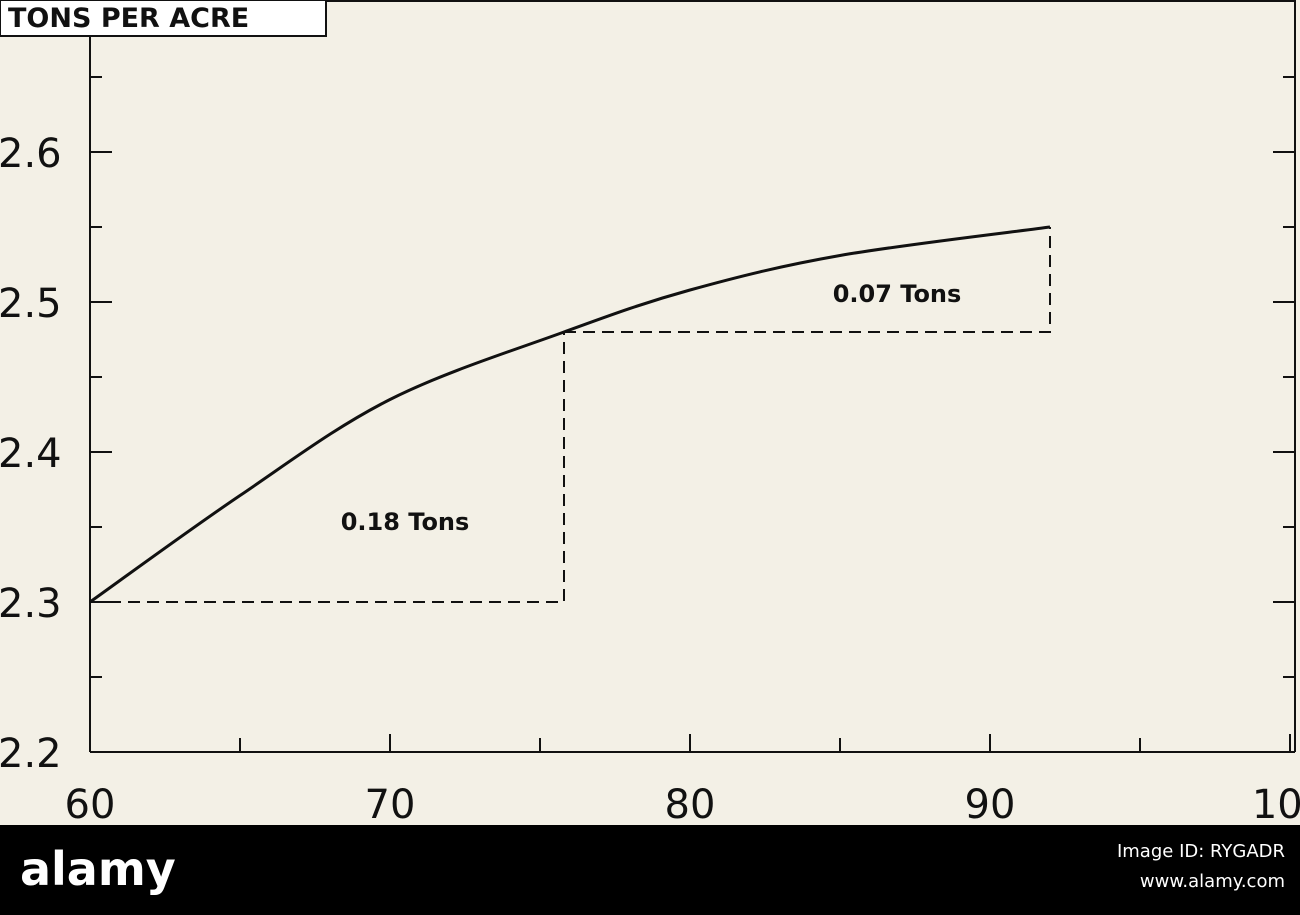 This screenshot has height=915, width=1300. I want to click on footer-logo: alamy, so click(98, 869).